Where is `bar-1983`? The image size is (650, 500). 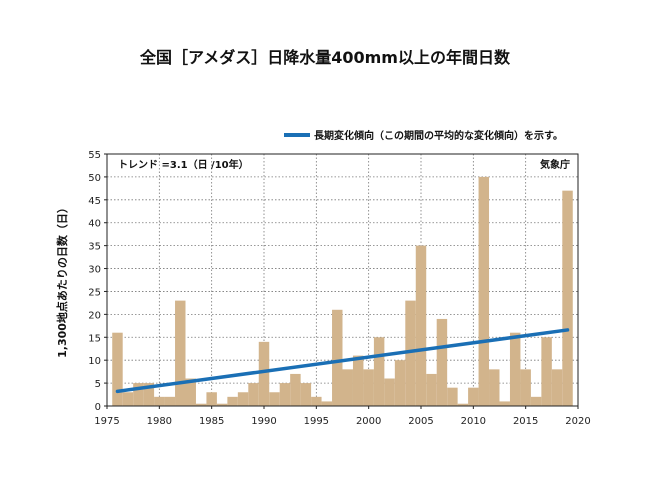
bar-1983 is located at coordinates (190, 392).